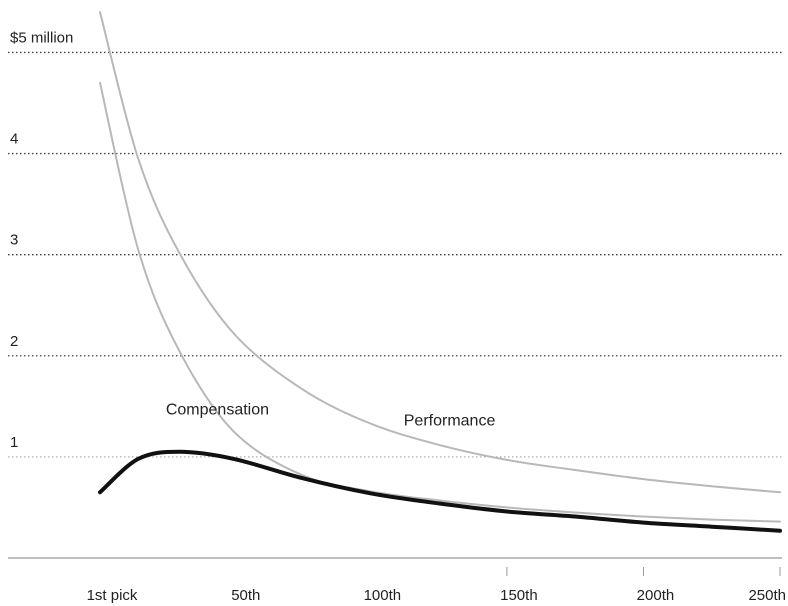 The height and width of the screenshot is (606, 788). Describe the element at coordinates (383, 595) in the screenshot. I see `x-tick-label-100: 100th` at that location.